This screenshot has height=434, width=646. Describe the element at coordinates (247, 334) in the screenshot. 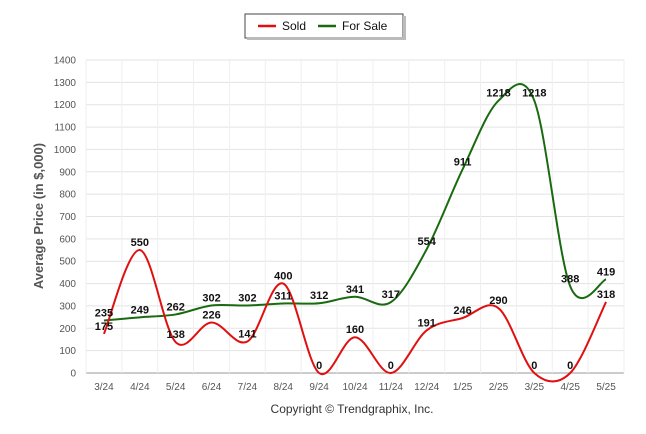

I see `data-label-sold: 141` at that location.